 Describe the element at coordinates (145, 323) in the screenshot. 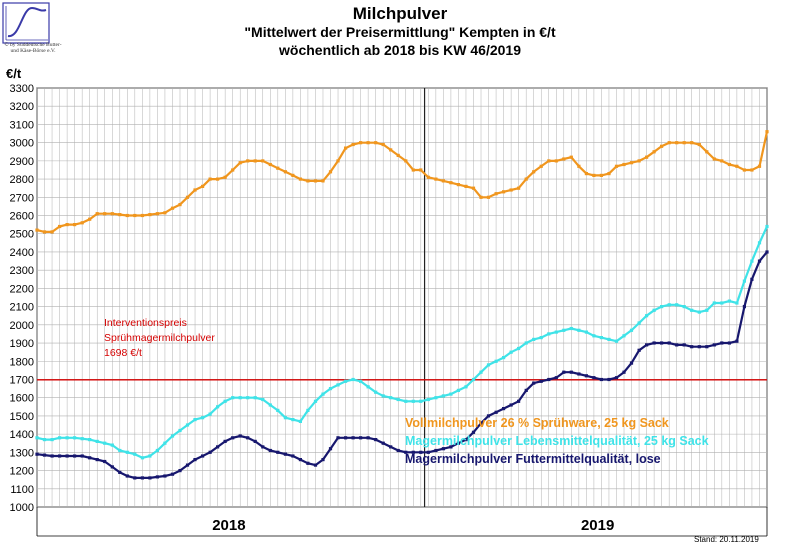

I see `intervention-price-label: Interventionspreis` at that location.